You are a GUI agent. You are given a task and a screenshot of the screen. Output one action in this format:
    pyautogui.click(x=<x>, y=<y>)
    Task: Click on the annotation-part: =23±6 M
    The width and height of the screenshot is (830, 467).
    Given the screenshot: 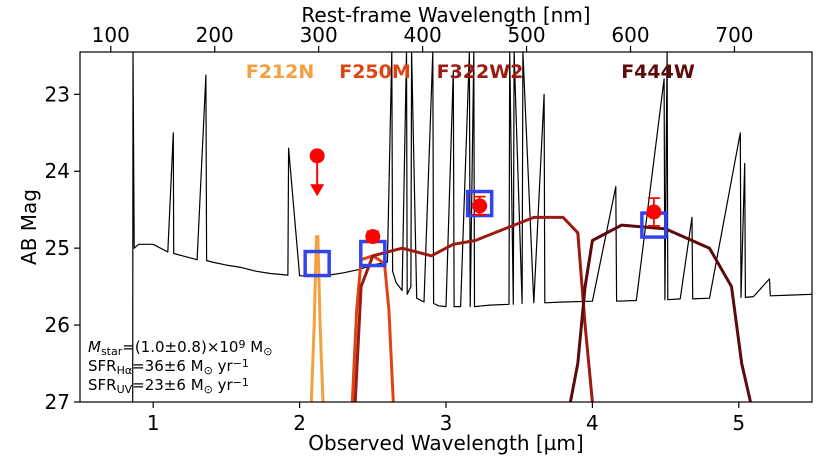 What is the action you would take?
    pyautogui.click(x=167, y=385)
    